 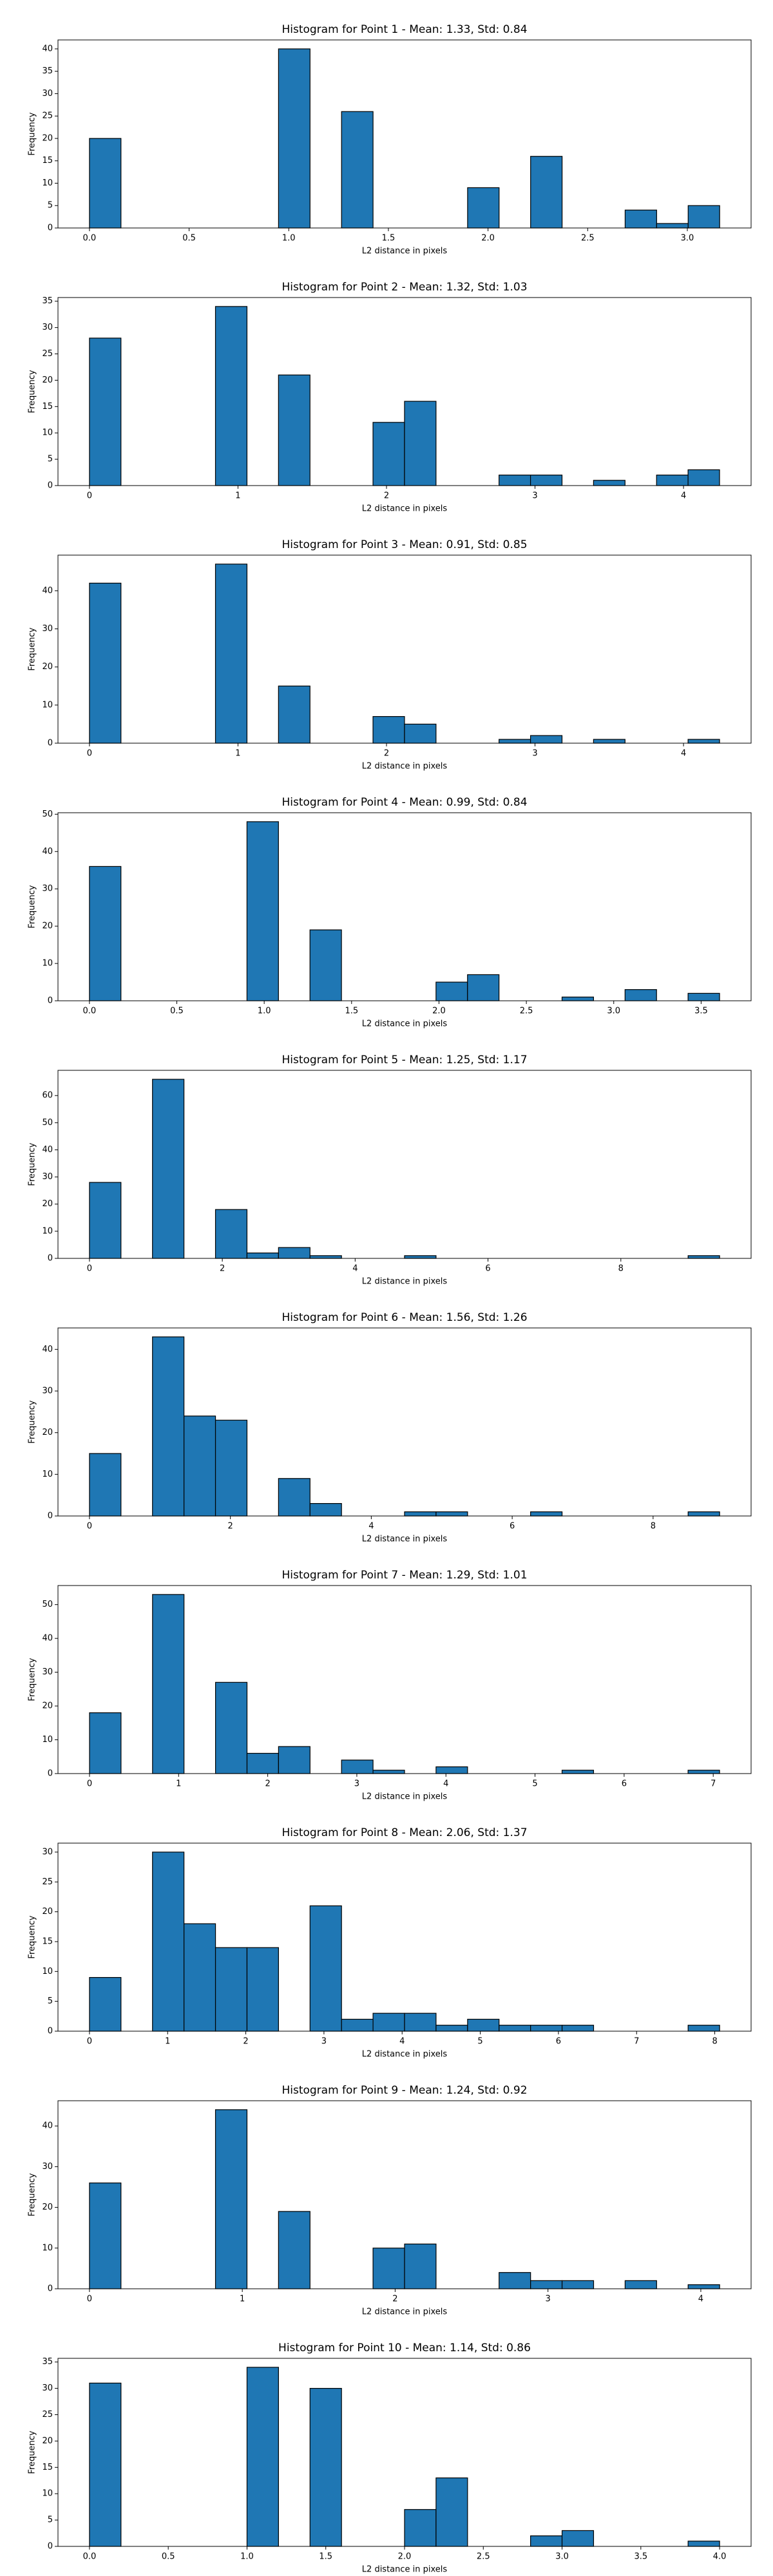 What do you see at coordinates (688, 239) in the screenshot?
I see `x-tick-label: 3.0` at bounding box center [688, 239].